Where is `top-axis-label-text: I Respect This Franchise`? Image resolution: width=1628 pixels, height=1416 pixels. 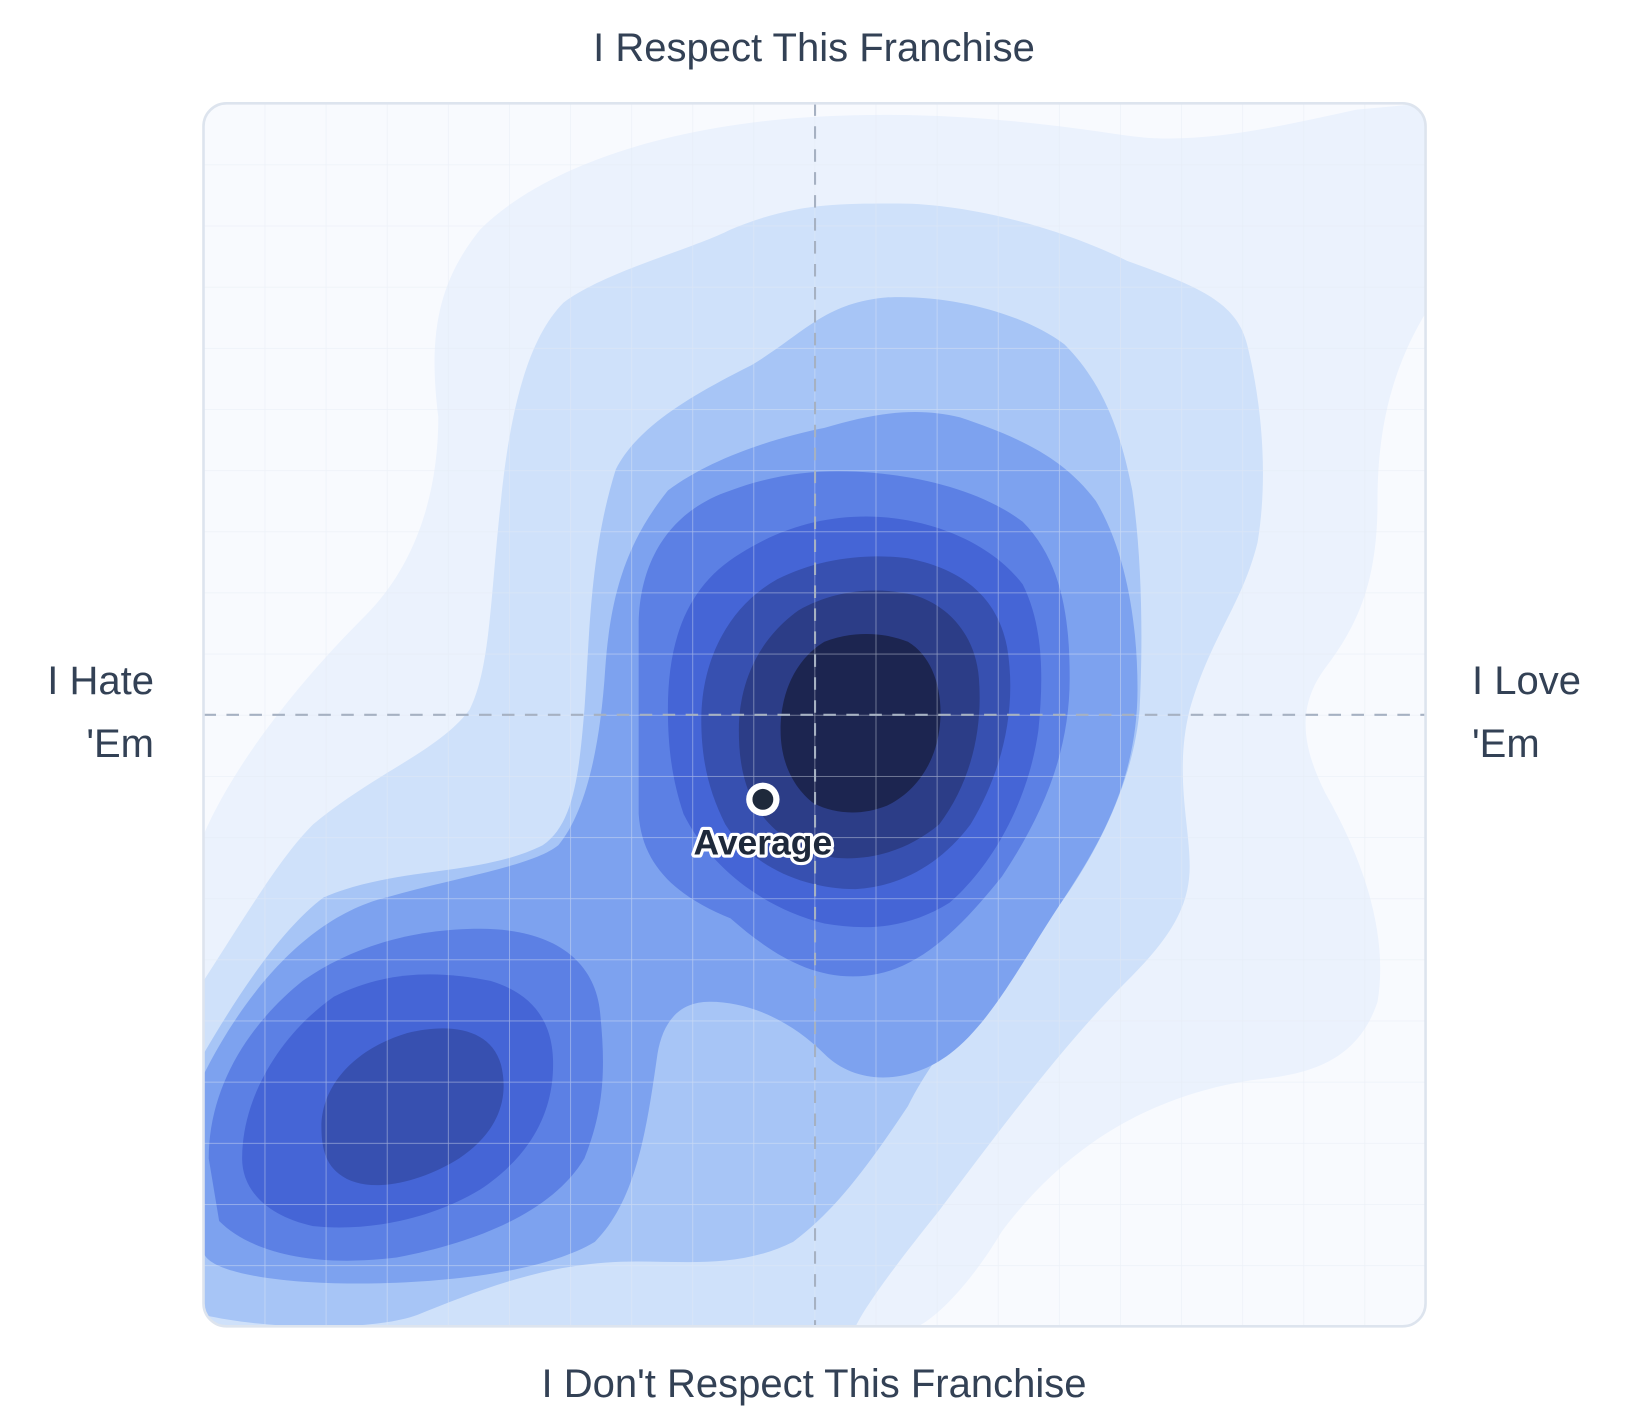
top-axis-label-text: I Respect This Franchise is located at coordinates (814, 48).